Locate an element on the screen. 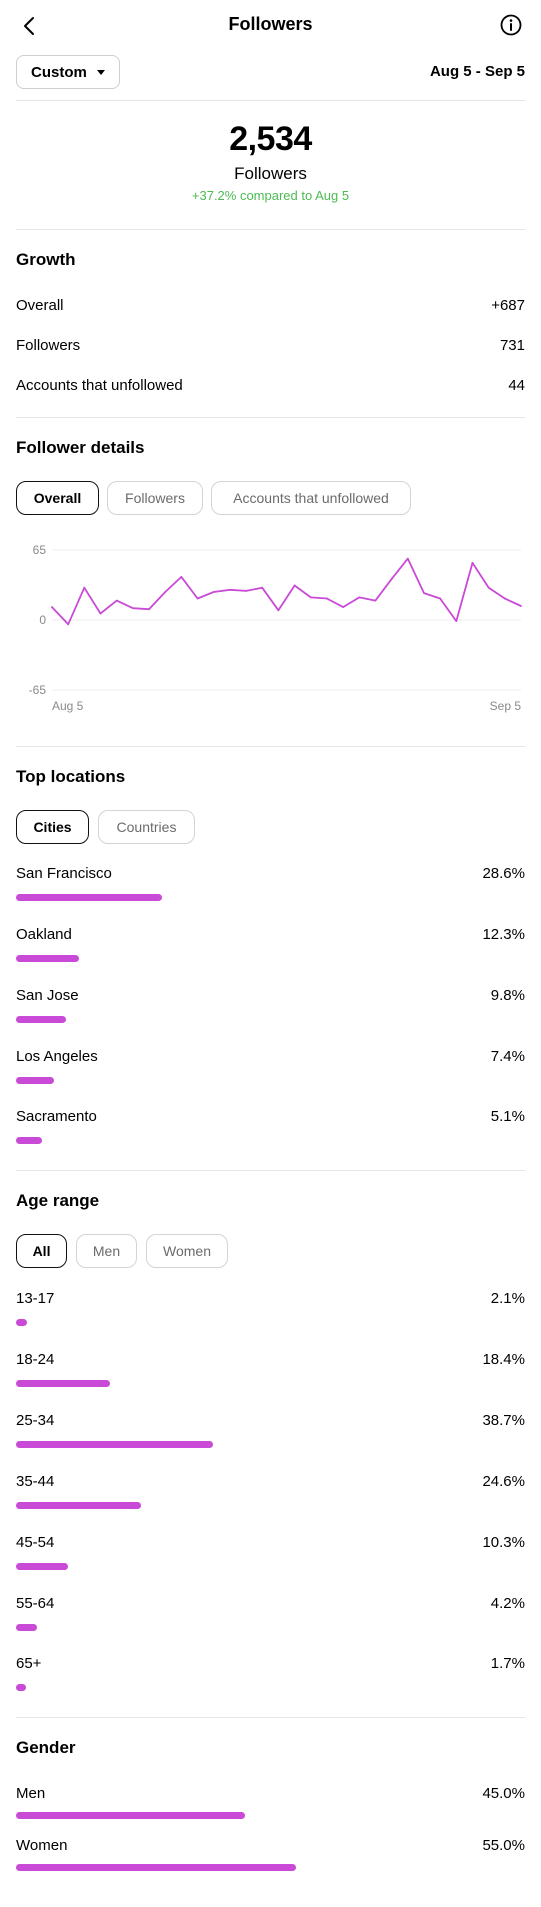 Image resolution: width=541 pixels, height=1907 pixels. y-tick-label: 0 is located at coordinates (42, 620).